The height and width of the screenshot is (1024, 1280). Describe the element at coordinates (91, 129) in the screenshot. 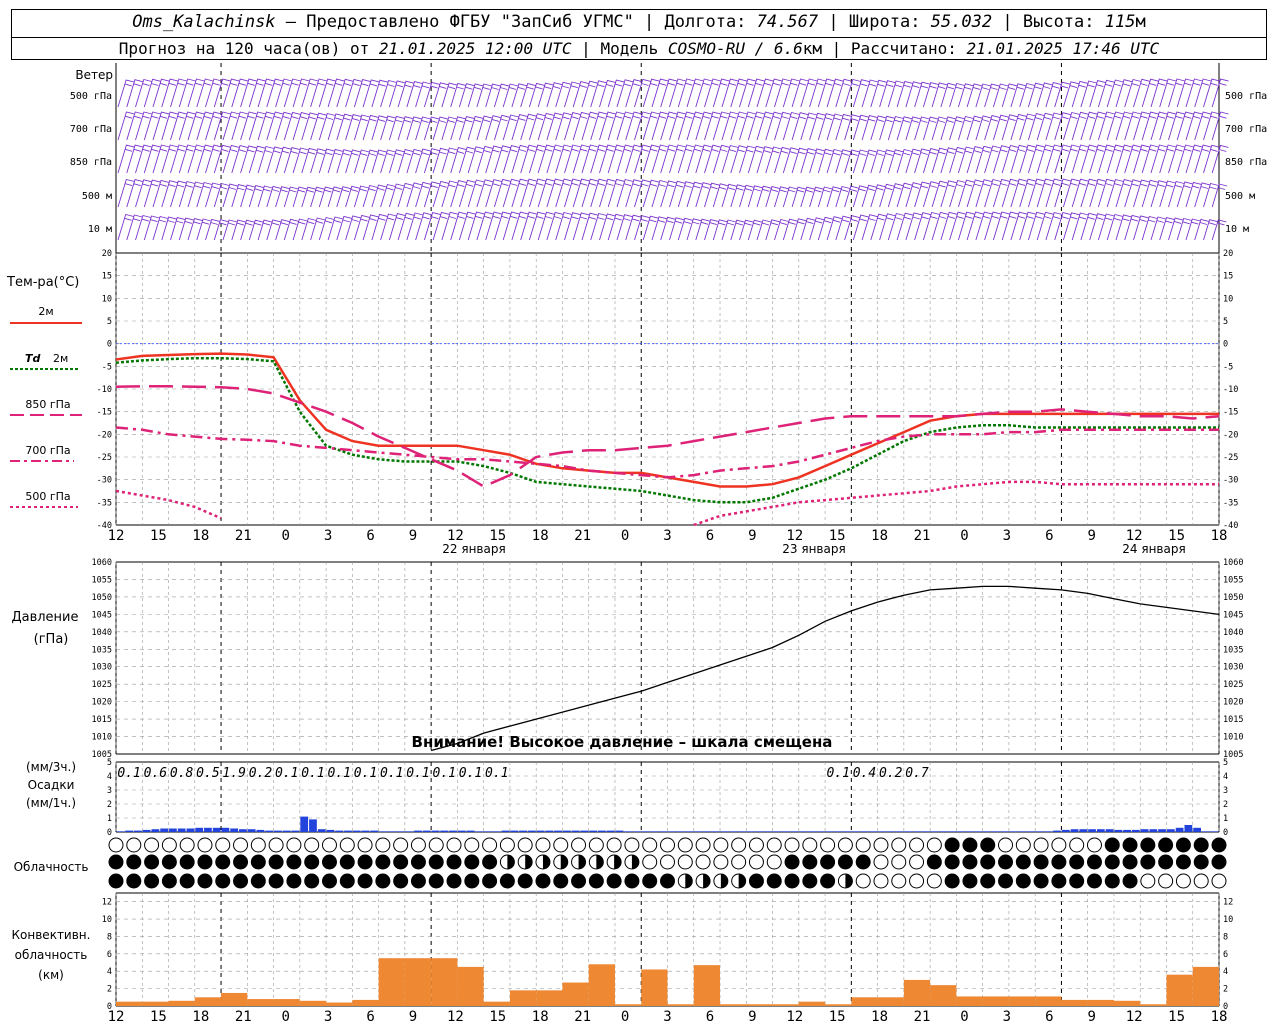

I see `wind-level-label-left: 700 гПа` at that location.